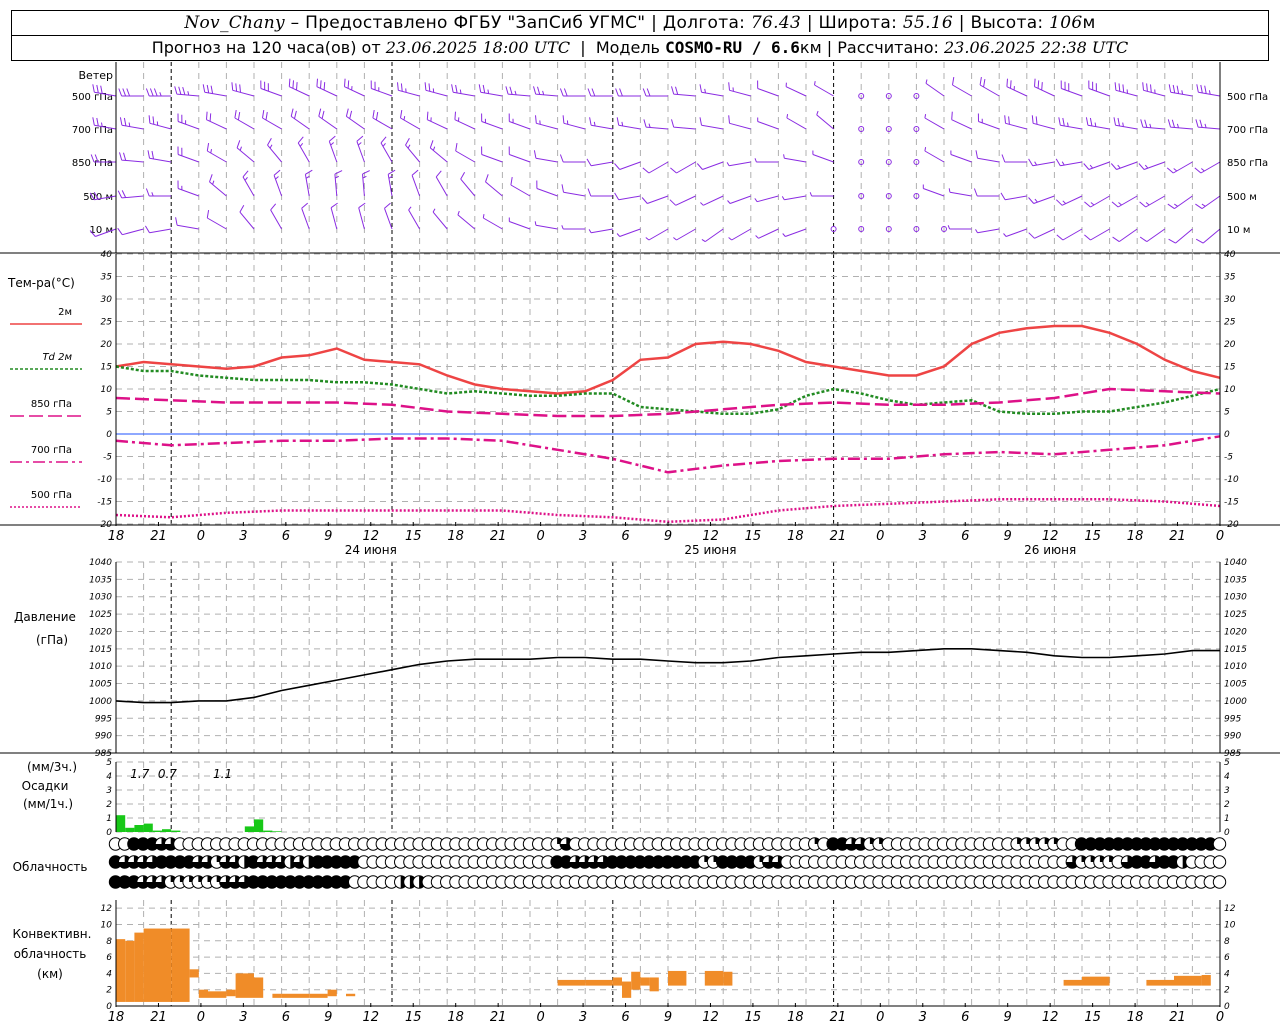  Describe the element at coordinates (832, 47) in the screenshot. I see `subtitle-sep-2: |` at that location.